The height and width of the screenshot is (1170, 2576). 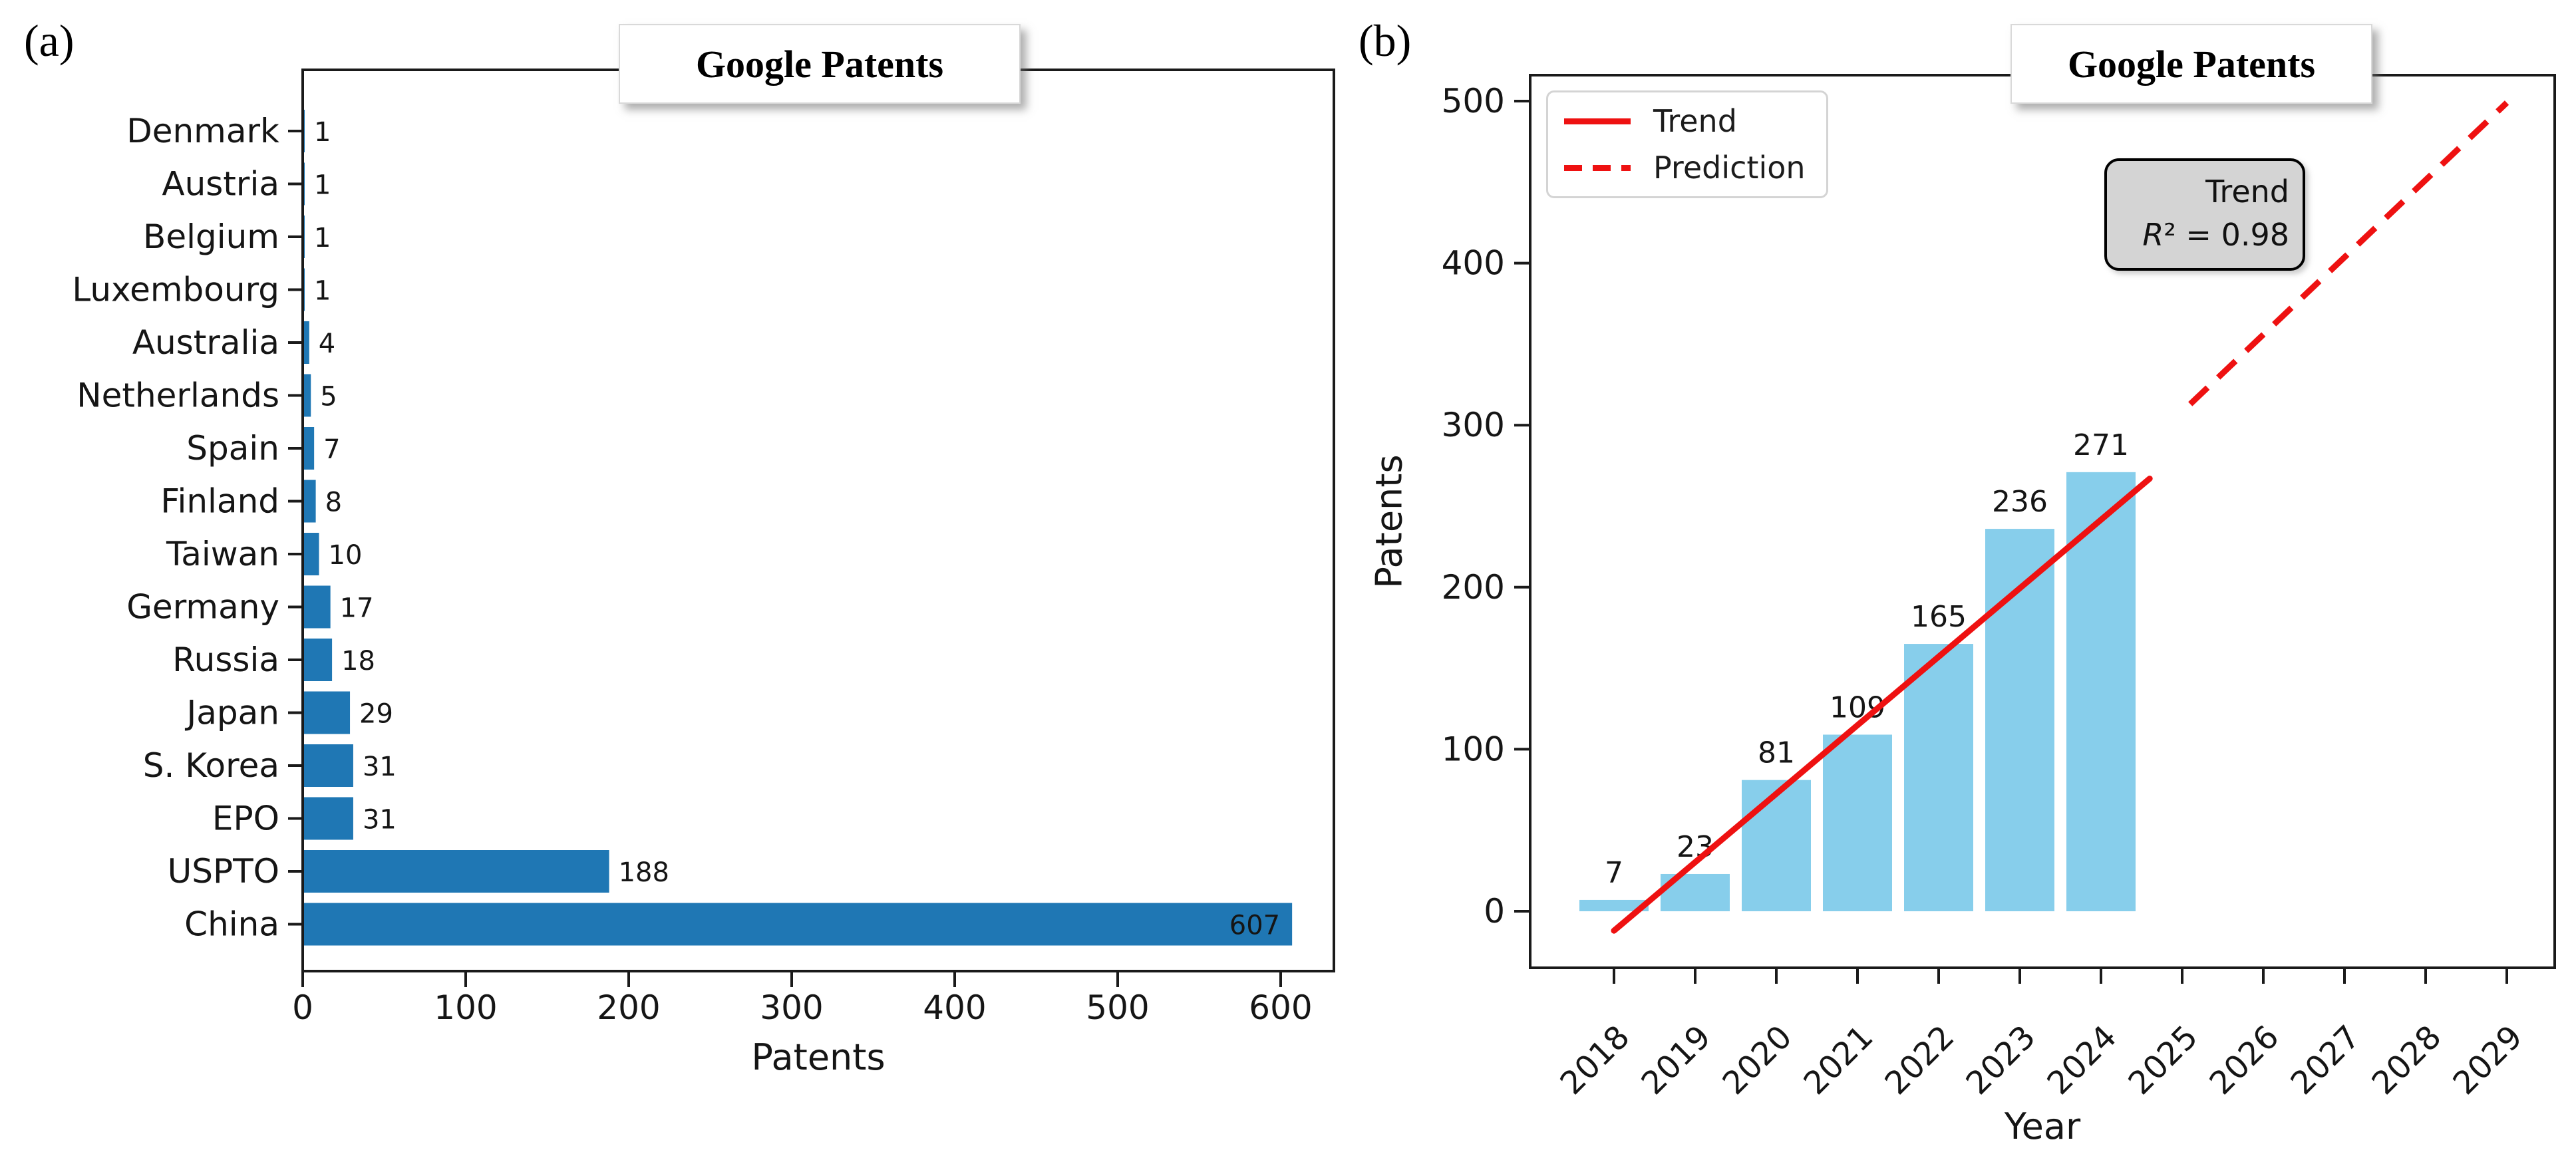 What do you see at coordinates (2215, 235) in the screenshot?
I see `annotation-r-squared: R² = 0.98` at bounding box center [2215, 235].